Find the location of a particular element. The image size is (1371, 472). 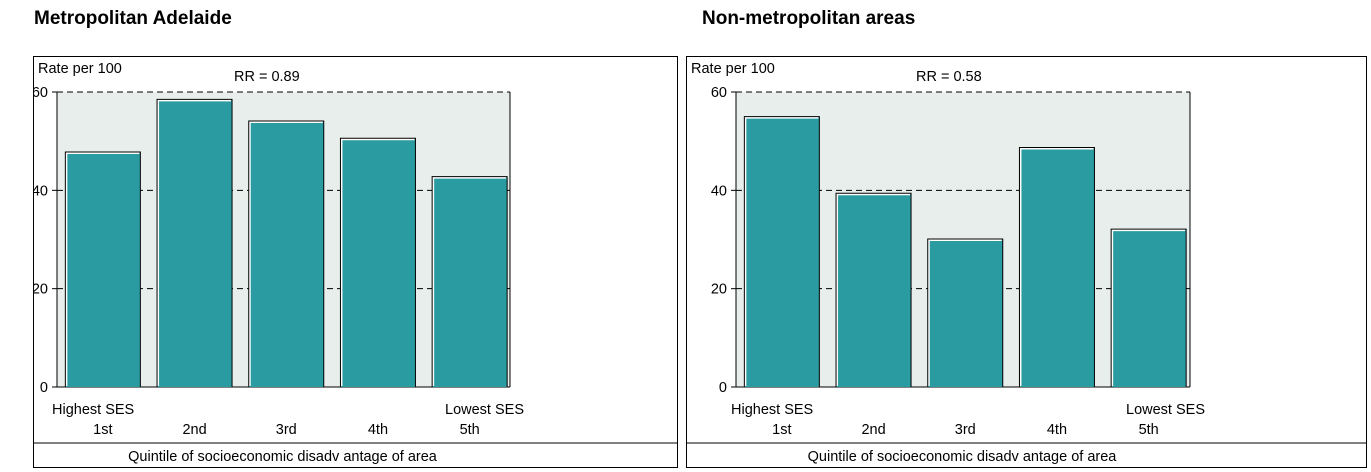

rr-annotation: RR = 0.58 is located at coordinates (949, 77).